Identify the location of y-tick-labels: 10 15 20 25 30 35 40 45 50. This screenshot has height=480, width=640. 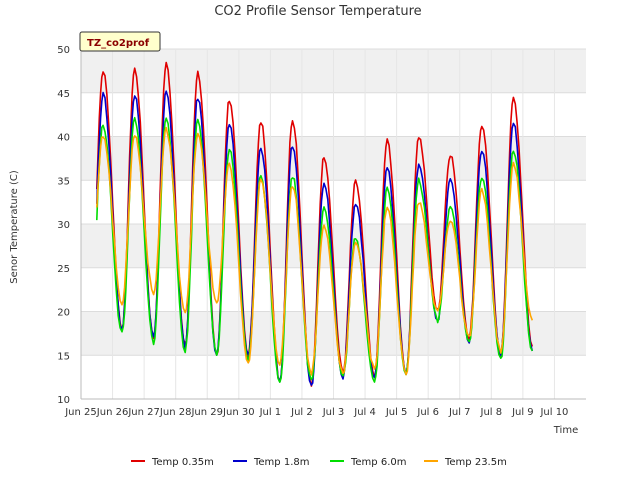
(63, 225).